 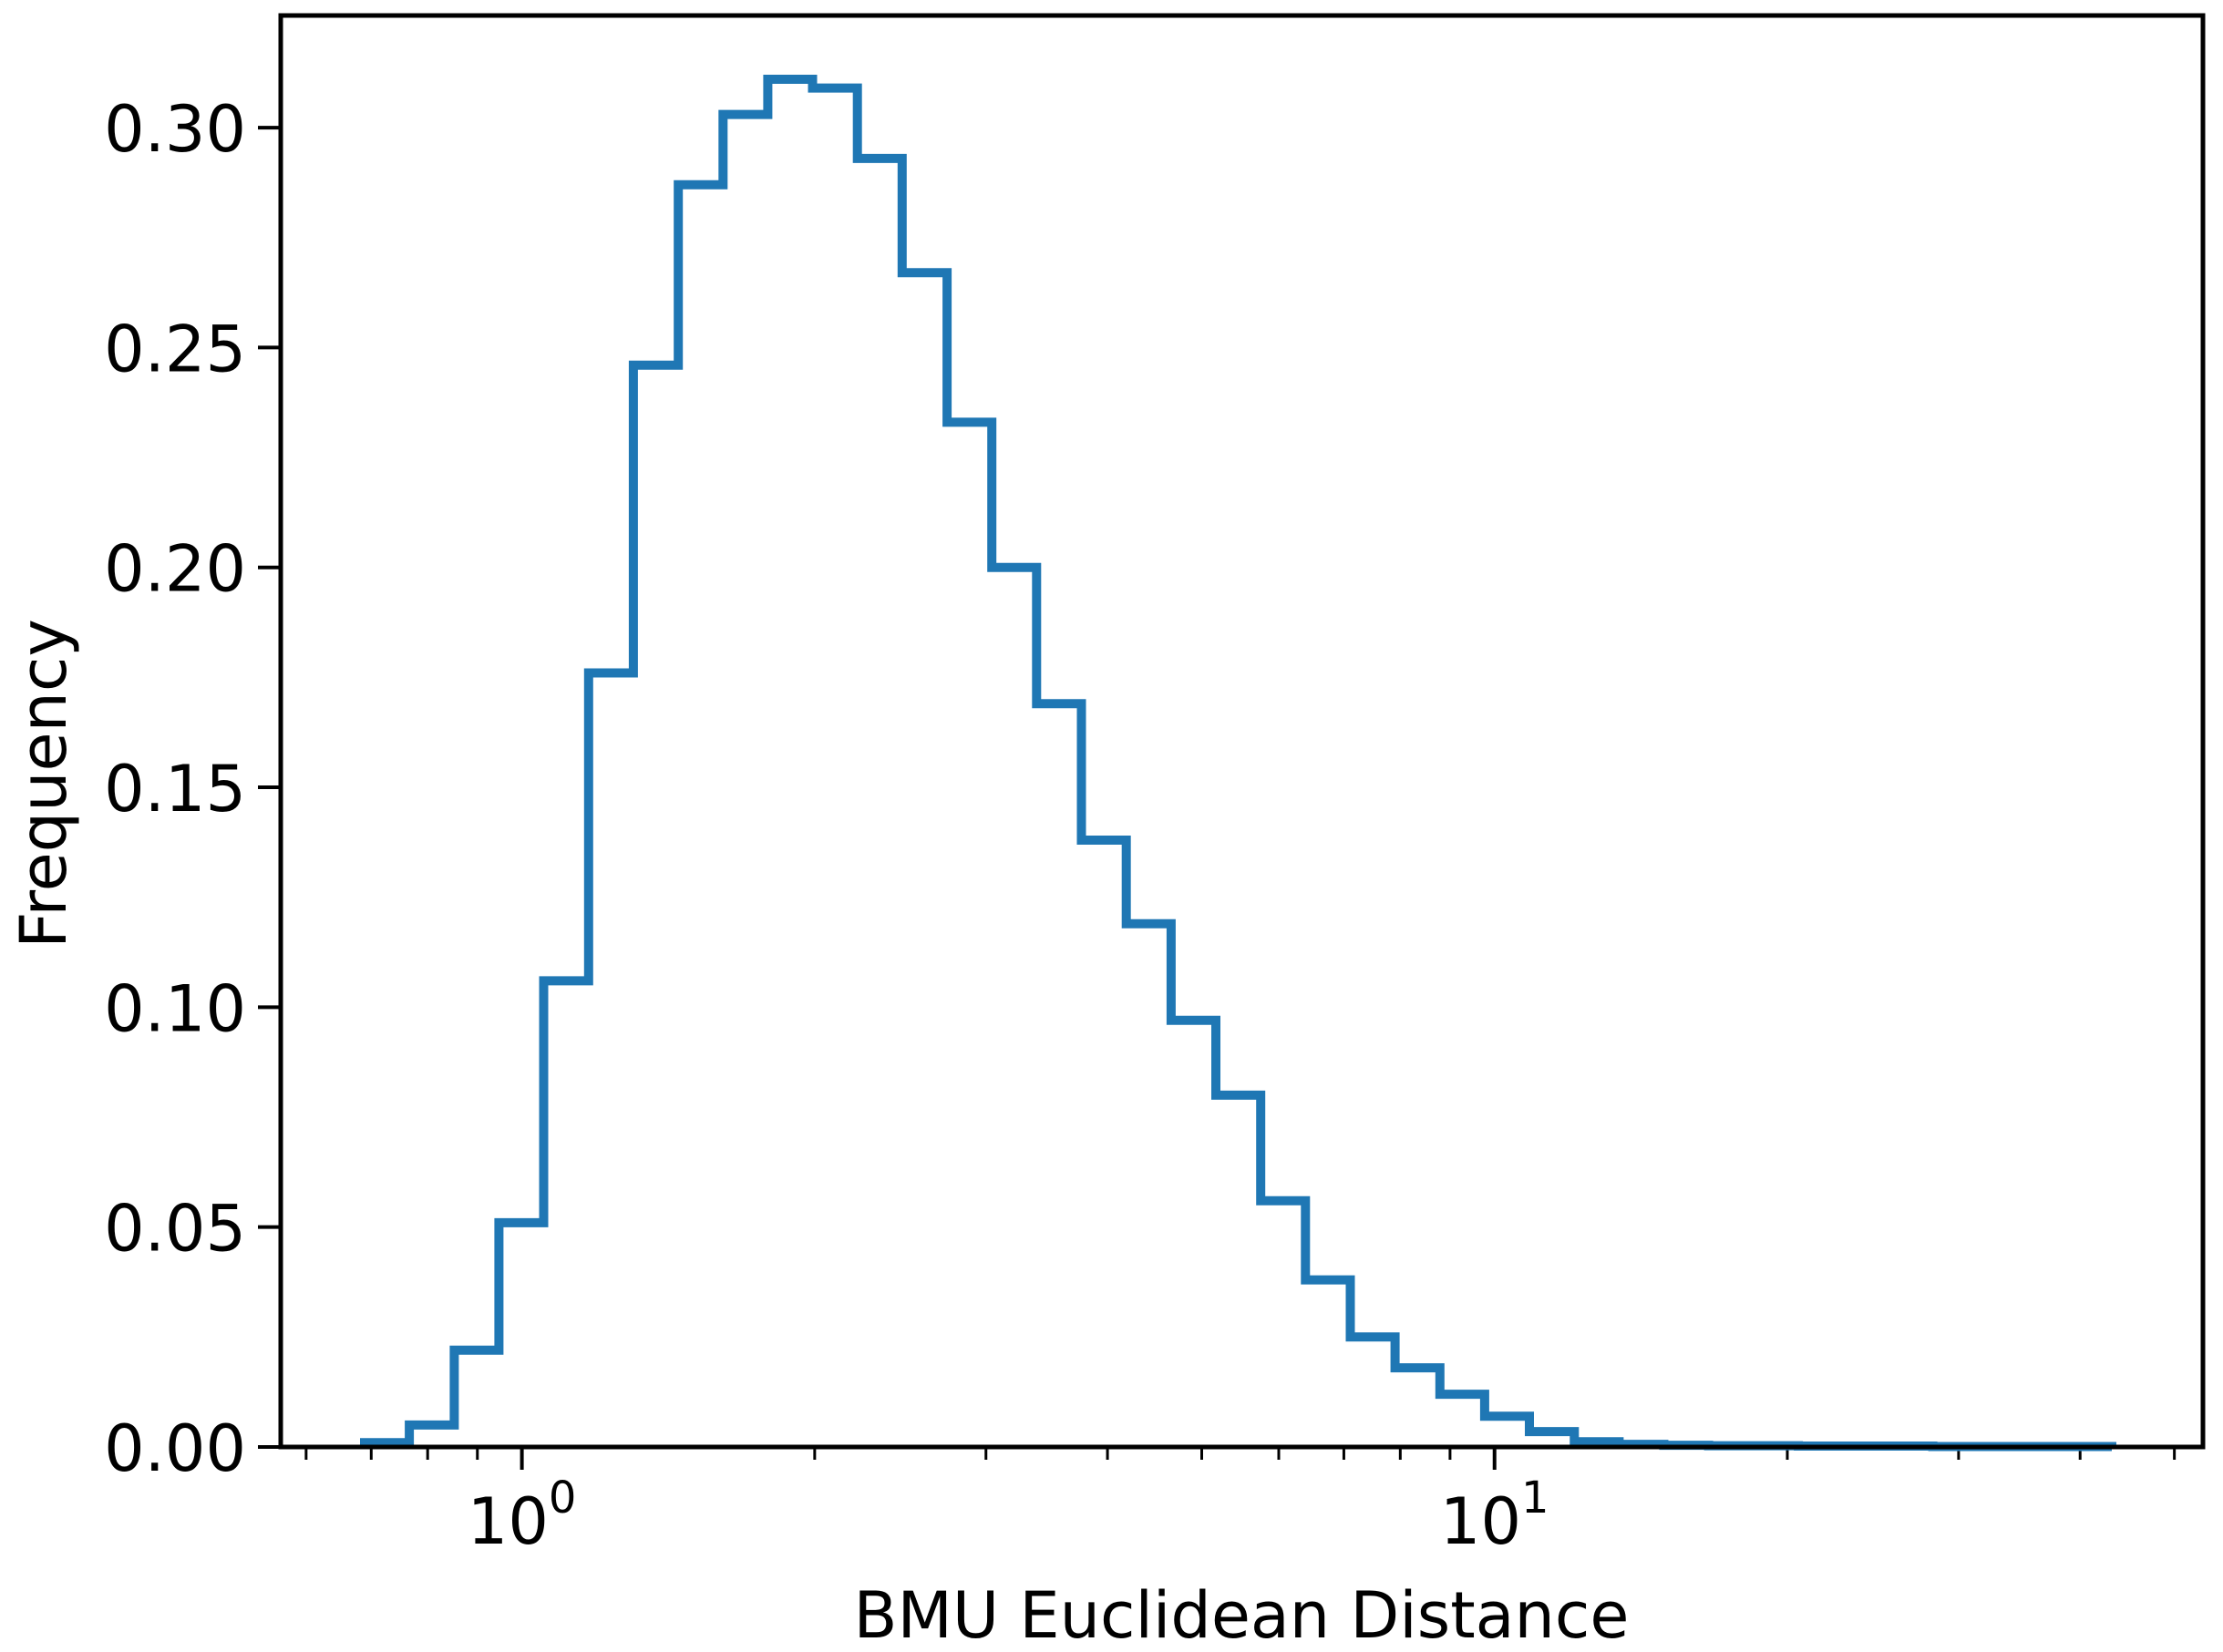 What do you see at coordinates (175, 1448) in the screenshot?
I see `y-tick-label: 0.00` at bounding box center [175, 1448].